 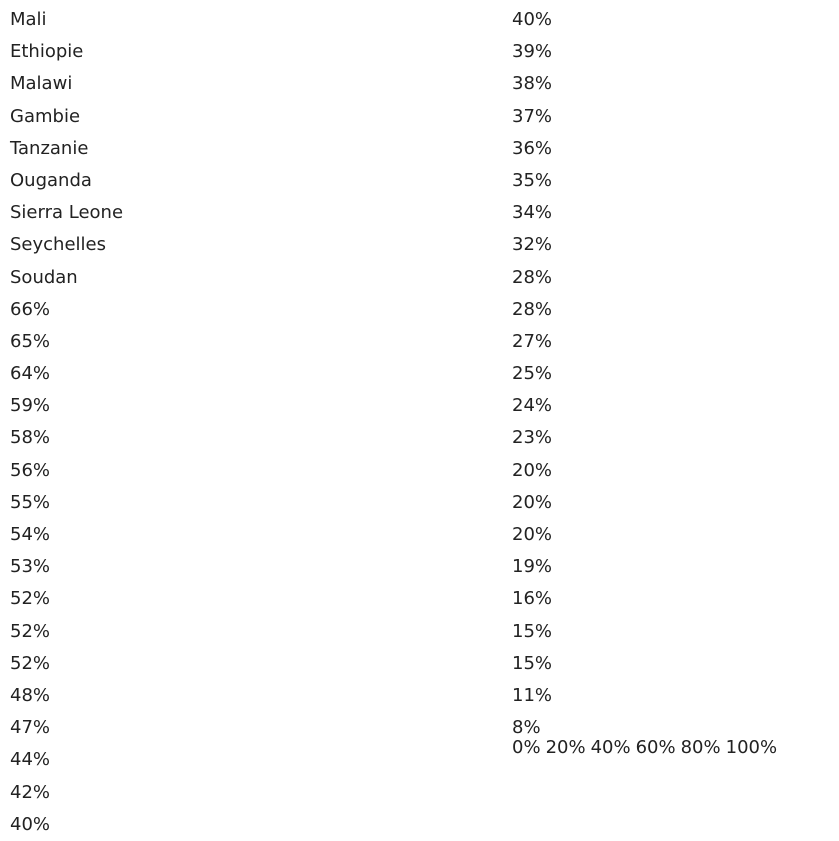 I want to click on left-item: 42%, so click(x=30, y=792).